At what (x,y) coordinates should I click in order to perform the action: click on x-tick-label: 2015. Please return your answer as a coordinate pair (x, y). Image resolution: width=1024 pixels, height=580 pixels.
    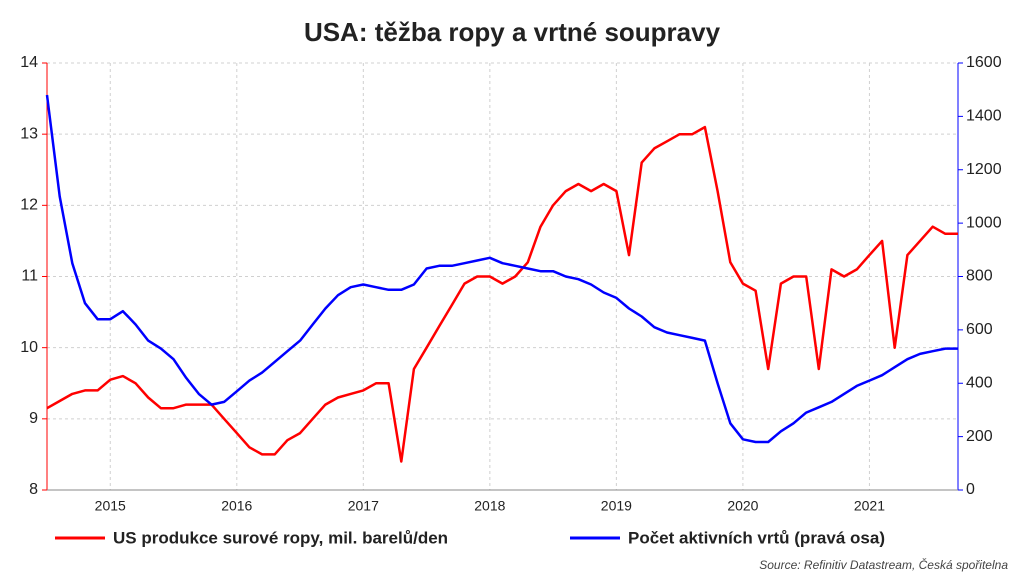
    Looking at the image, I should click on (110, 506).